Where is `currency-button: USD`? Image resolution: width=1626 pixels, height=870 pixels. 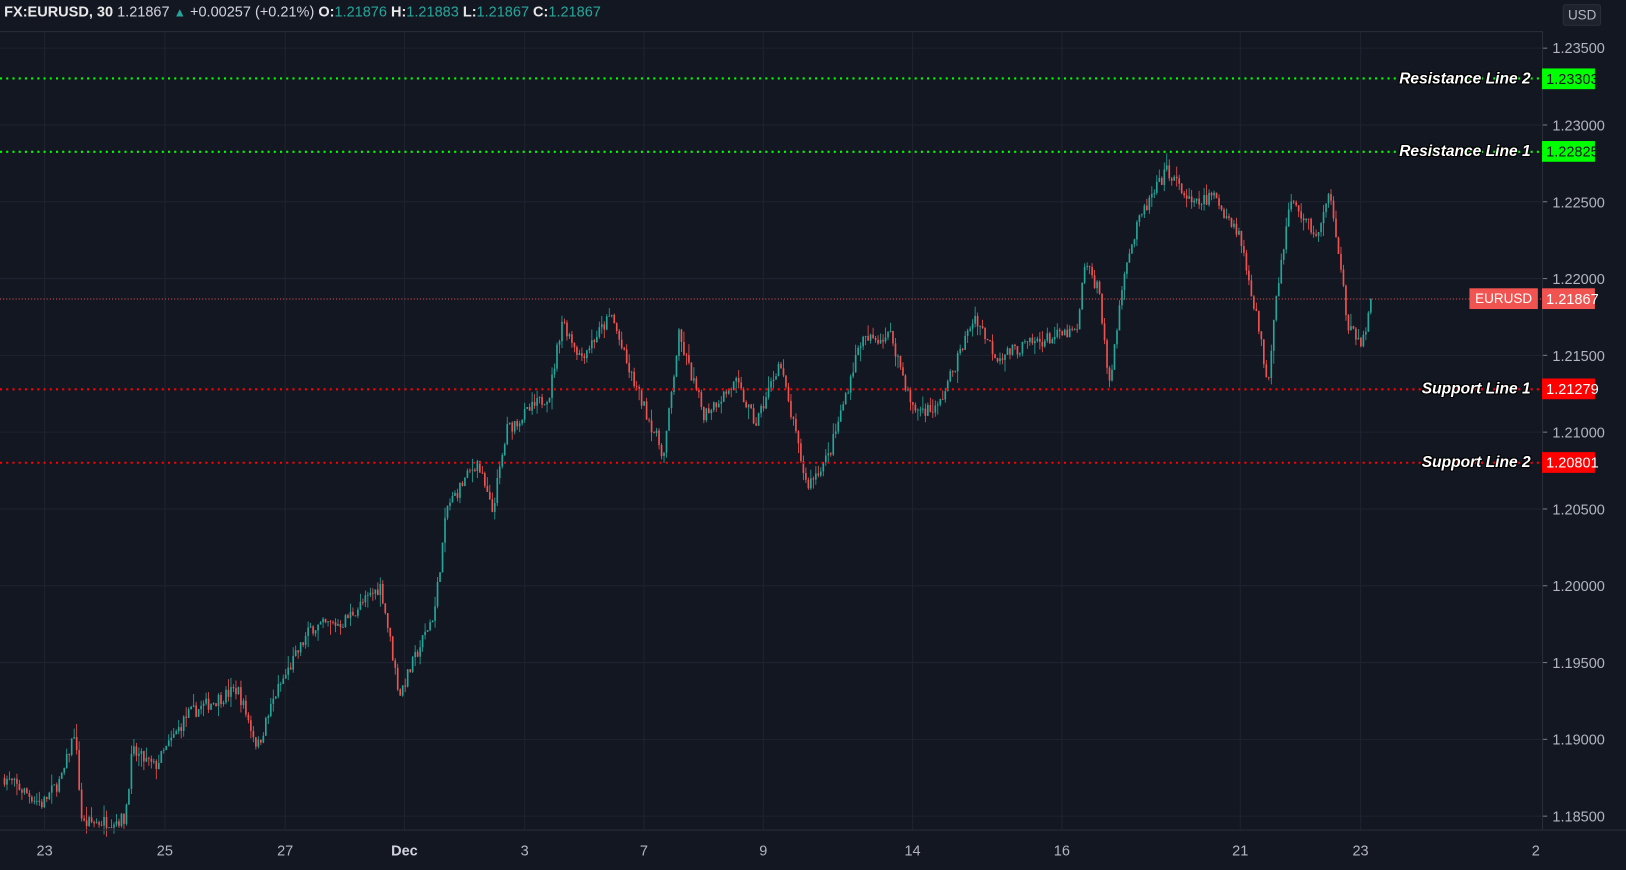 currency-button: USD is located at coordinates (1582, 15).